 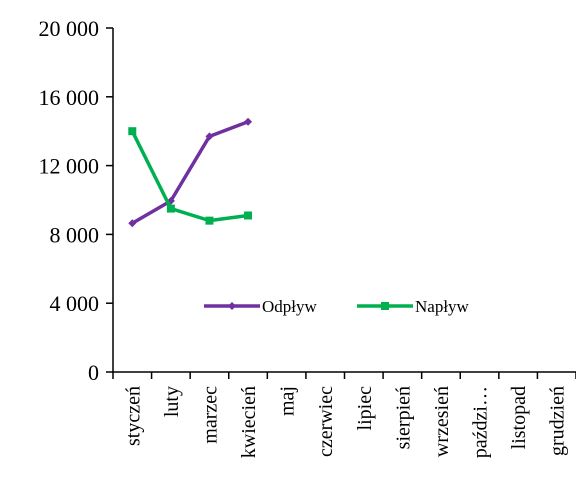 I want to click on x-tick-label: grudzień, so click(x=558, y=421).